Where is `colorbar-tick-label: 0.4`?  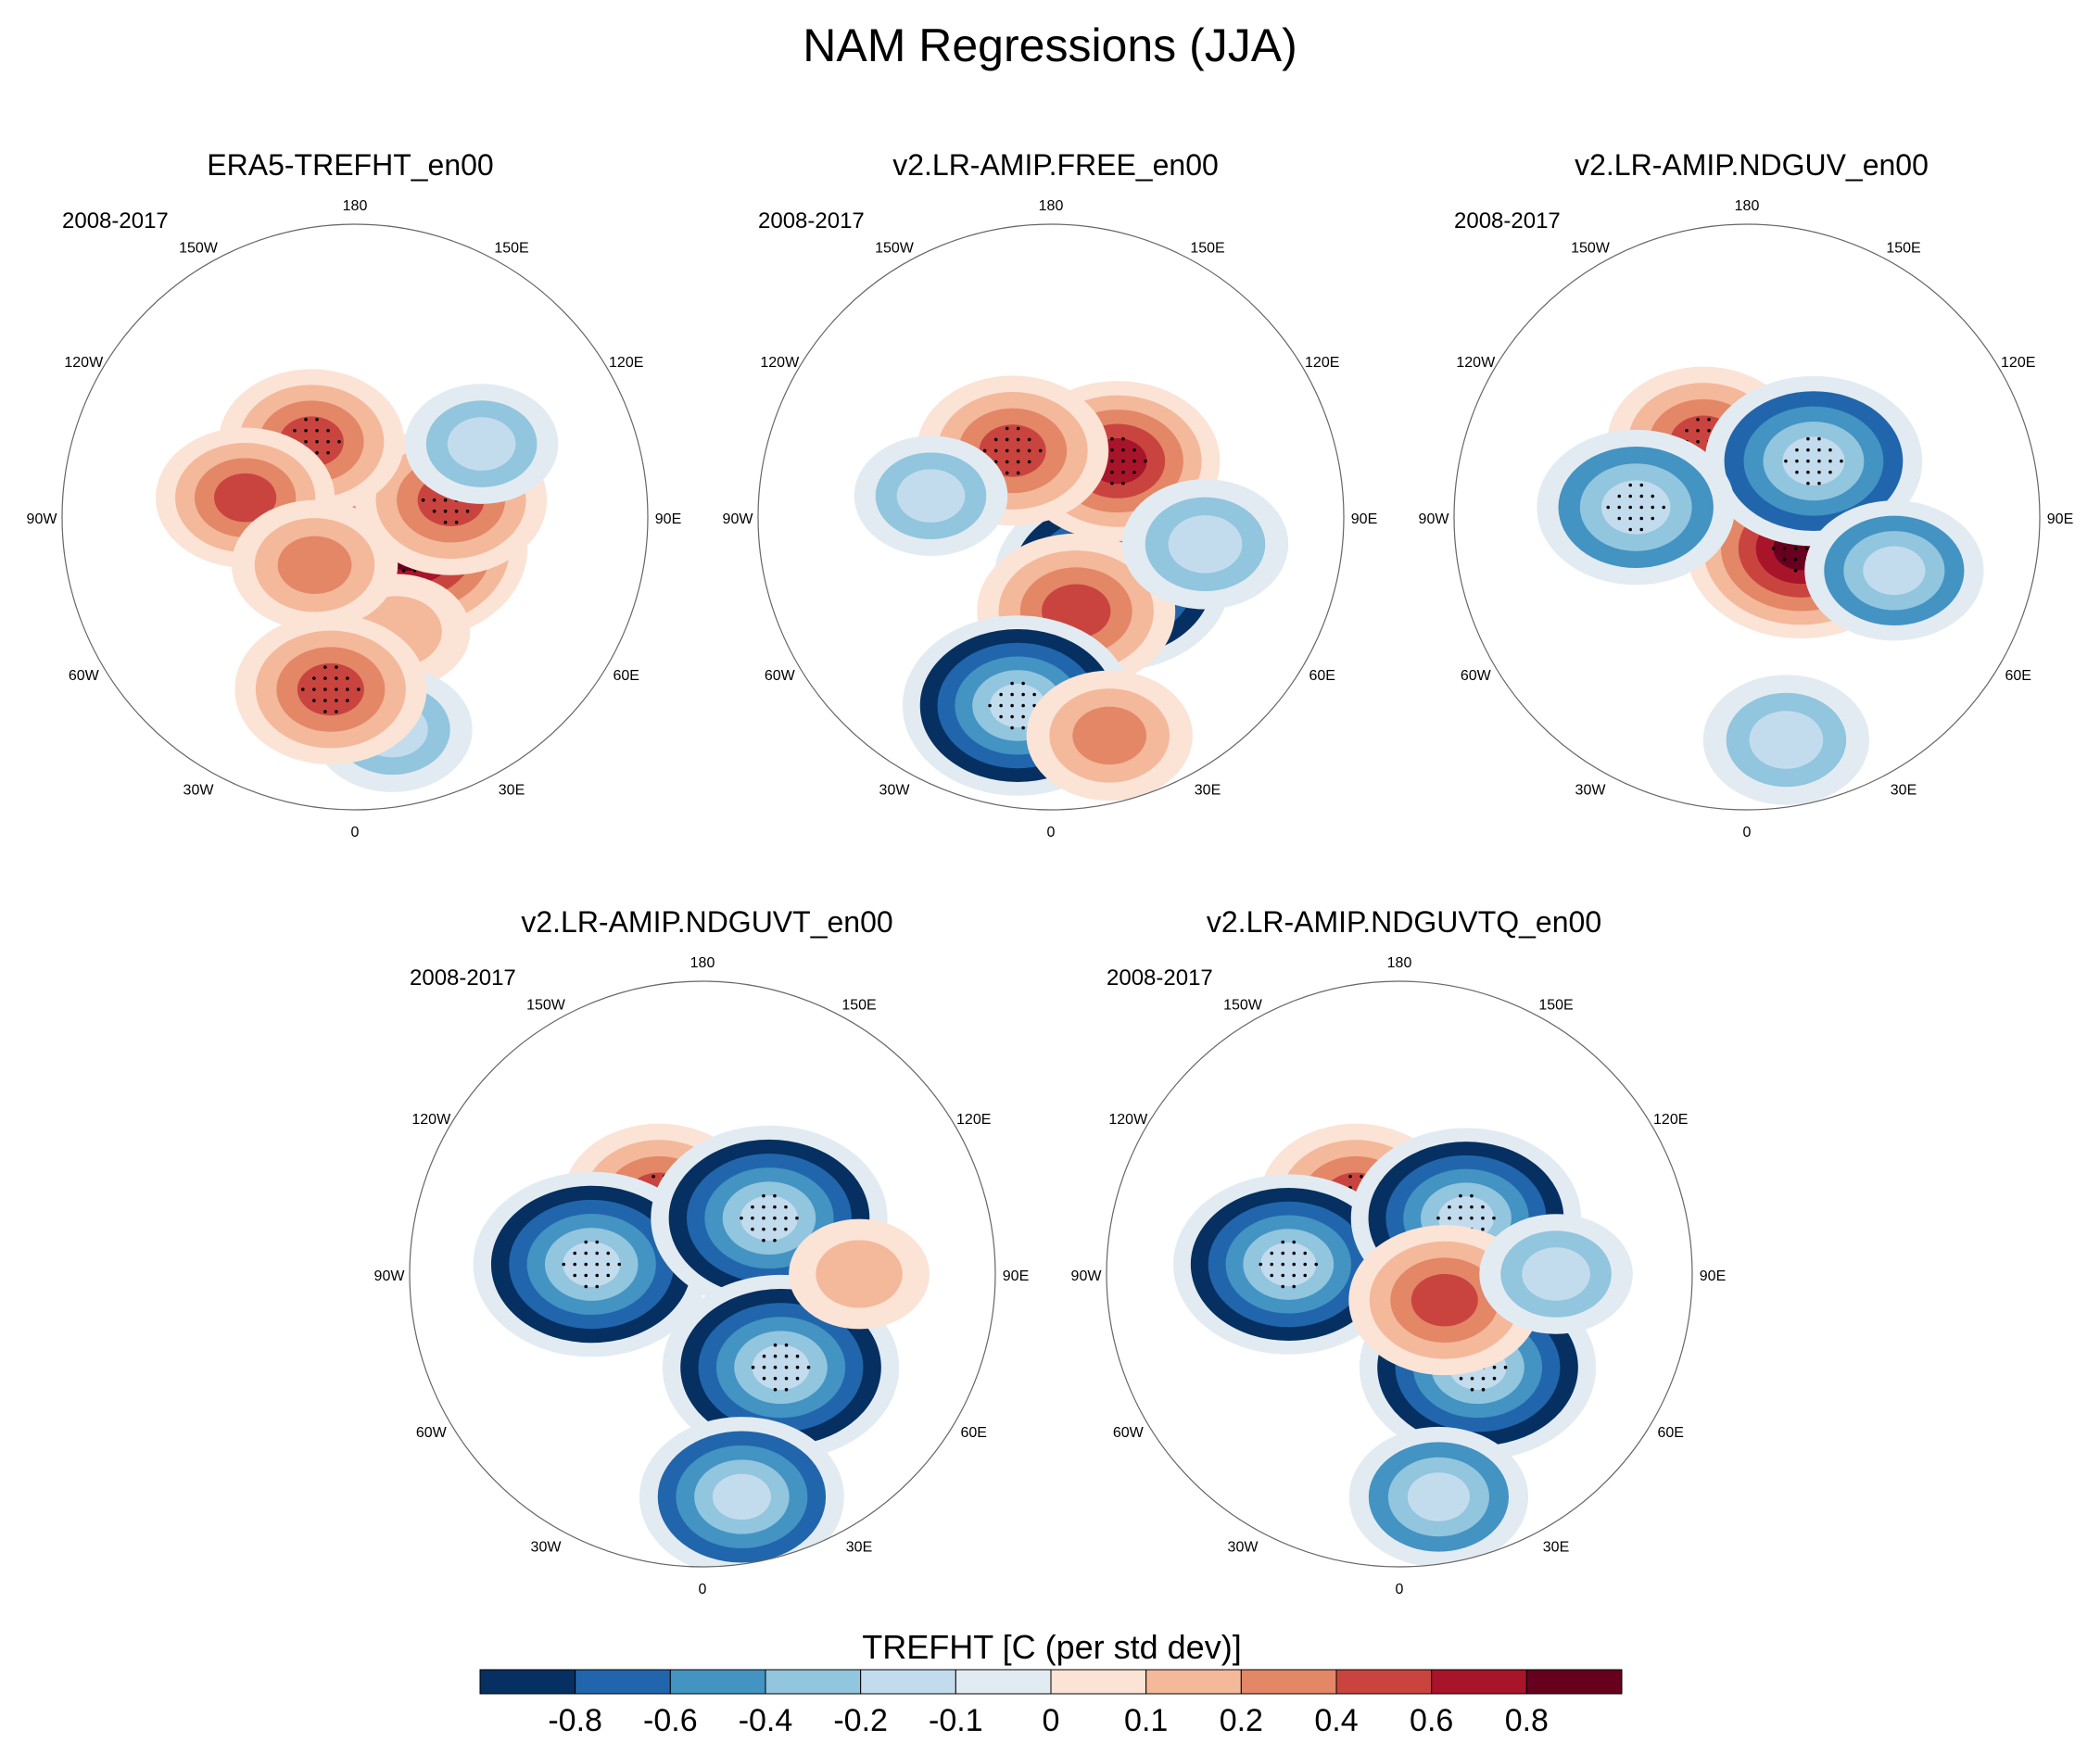 colorbar-tick-label: 0.4 is located at coordinates (1336, 1720).